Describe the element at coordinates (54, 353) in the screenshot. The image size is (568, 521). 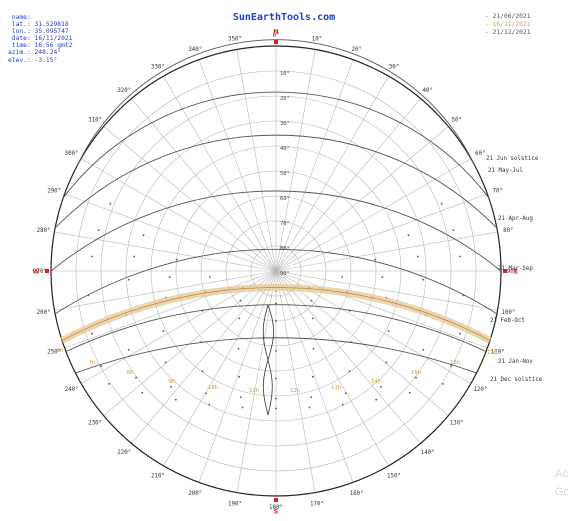
I see `azimuth-tick-label: 250°` at that location.